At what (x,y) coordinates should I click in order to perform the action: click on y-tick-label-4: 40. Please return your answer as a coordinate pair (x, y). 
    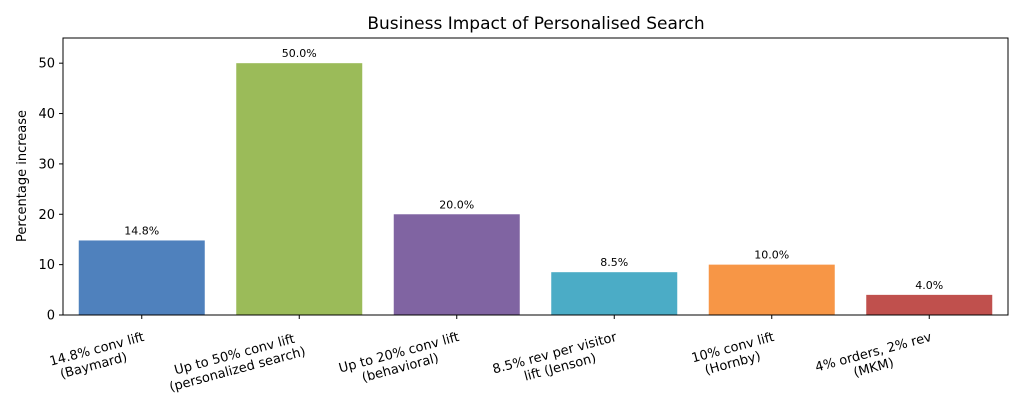
    Looking at the image, I should click on (46, 114).